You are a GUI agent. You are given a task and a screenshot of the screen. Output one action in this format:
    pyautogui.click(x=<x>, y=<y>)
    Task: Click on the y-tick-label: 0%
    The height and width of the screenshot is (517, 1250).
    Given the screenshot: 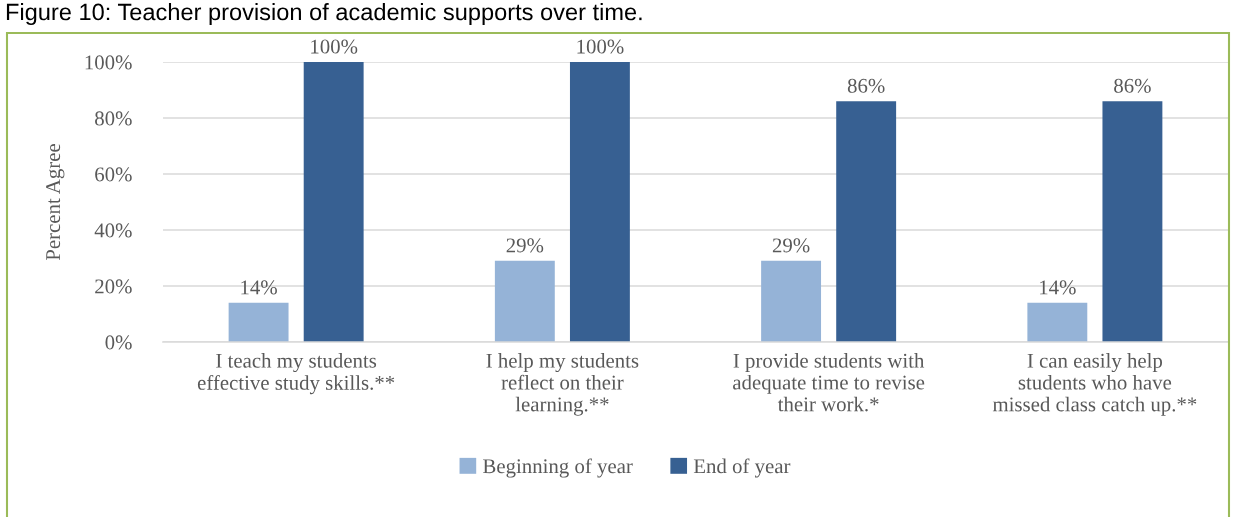 What is the action you would take?
    pyautogui.click(x=118, y=342)
    